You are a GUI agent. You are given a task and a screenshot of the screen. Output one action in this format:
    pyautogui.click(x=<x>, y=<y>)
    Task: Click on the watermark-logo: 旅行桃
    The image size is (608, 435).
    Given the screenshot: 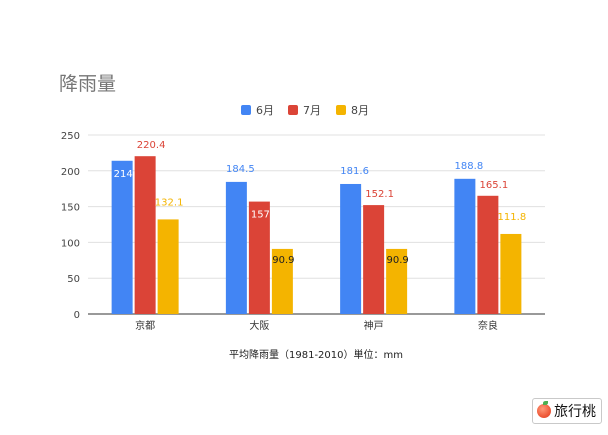 What is the action you would take?
    pyautogui.click(x=567, y=411)
    